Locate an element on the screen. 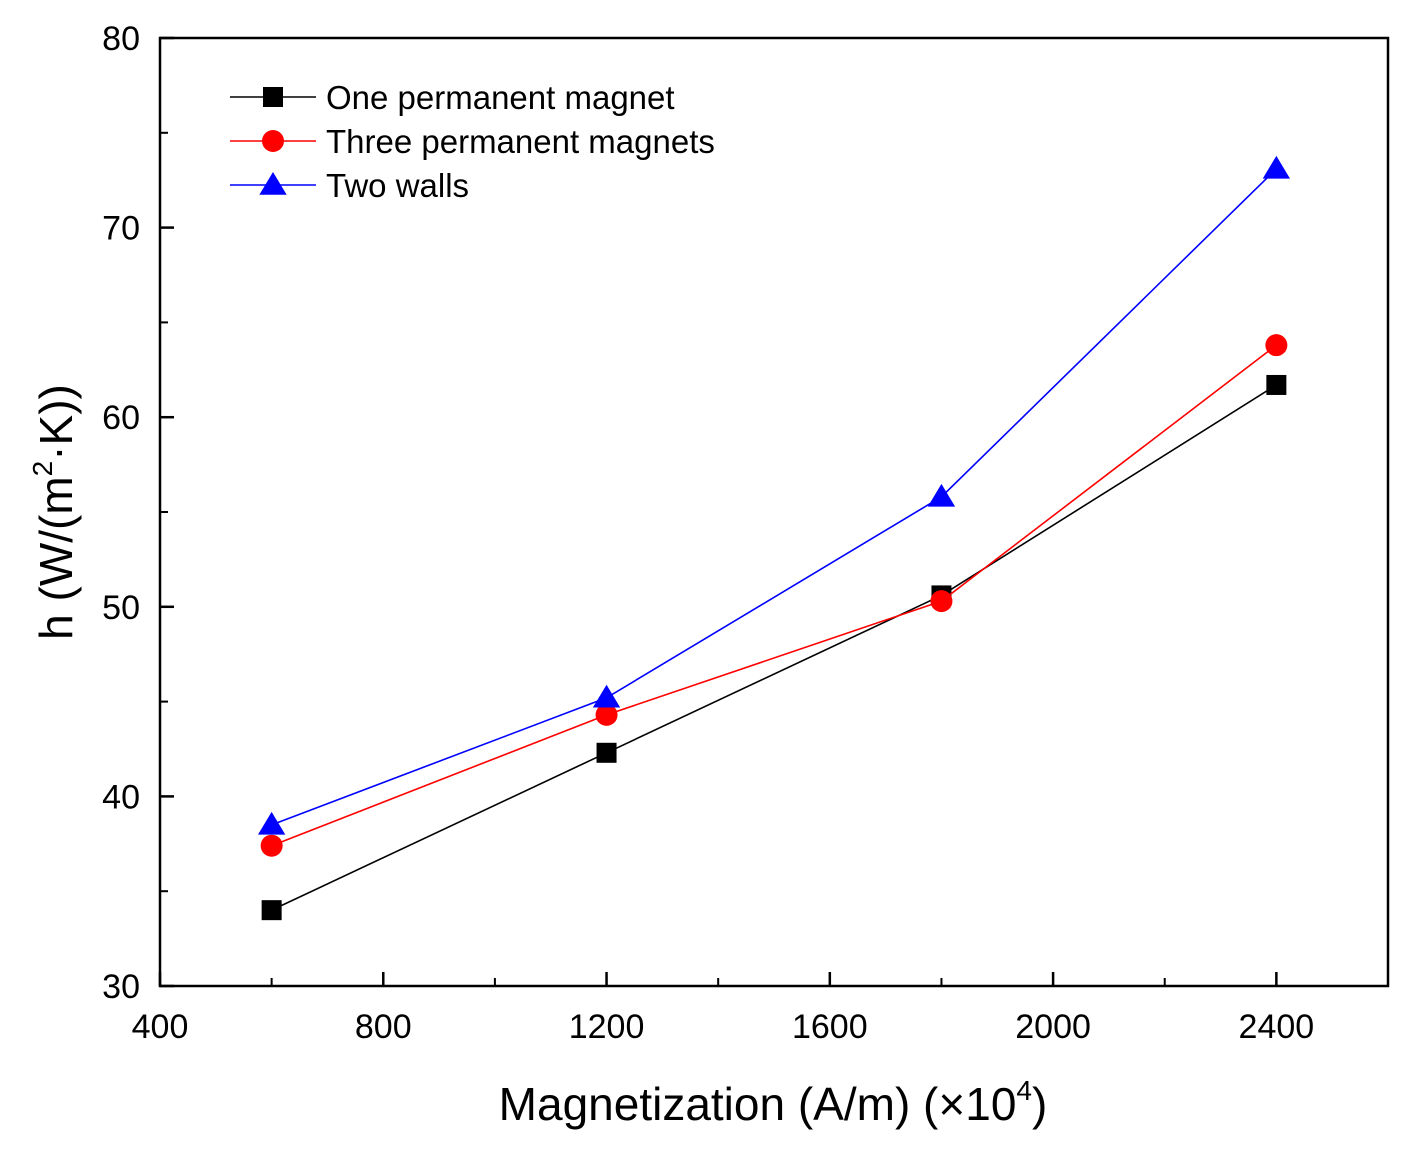 This screenshot has height=1154, width=1410. y-tick-label: 50 is located at coordinates (121, 608).